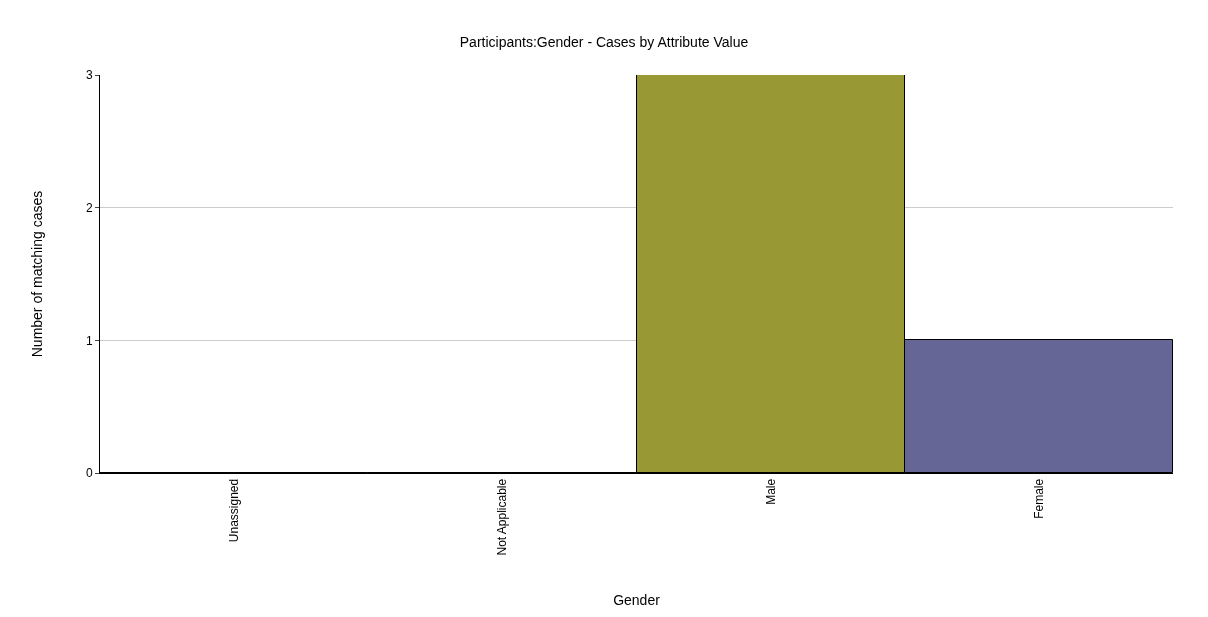 Image resolution: width=1208 pixels, height=617 pixels. What do you see at coordinates (637, 599) in the screenshot?
I see `x-axis-title: Gender` at bounding box center [637, 599].